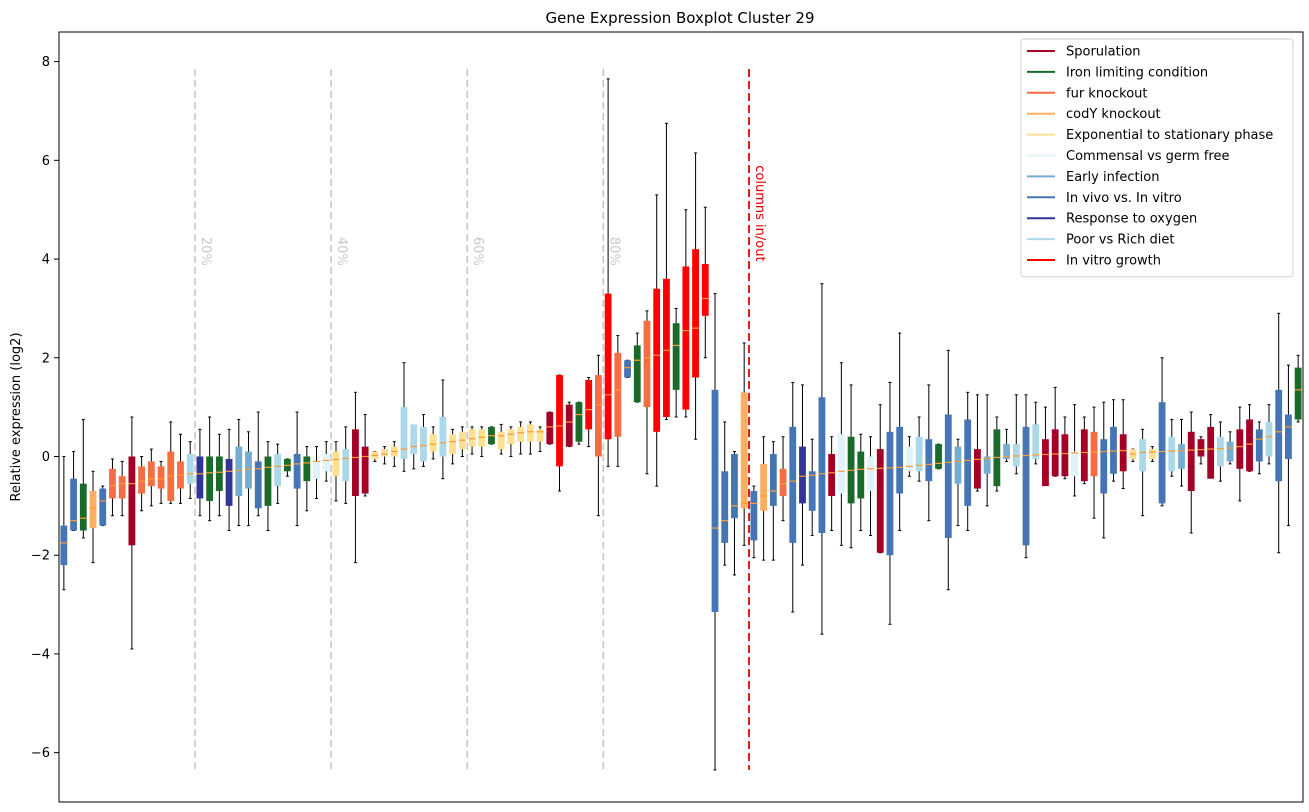  What do you see at coordinates (1169, 135) in the screenshot?
I see `legend-label: Exponential to stationary phase` at bounding box center [1169, 135].